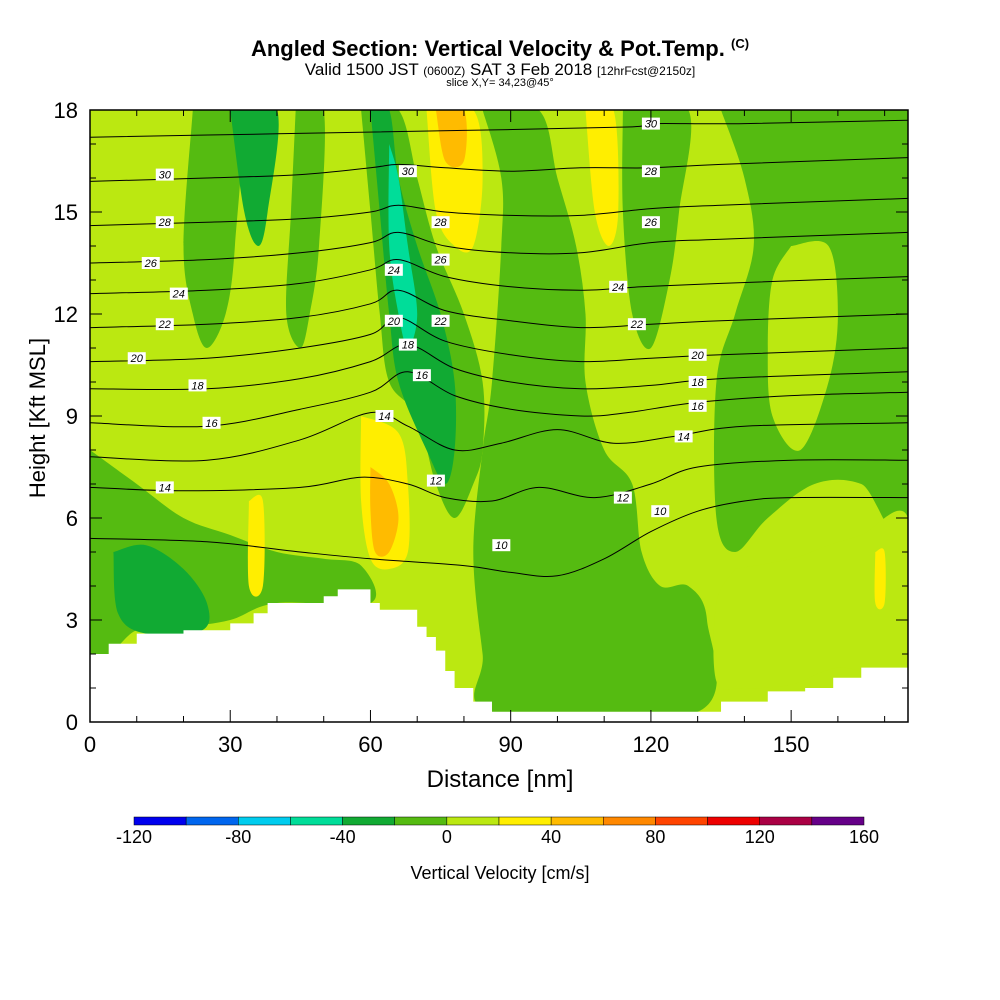 The height and width of the screenshot is (1000, 1000). Describe the element at coordinates (760, 837) in the screenshot. I see `colorbar-tick-label: 120` at that location.